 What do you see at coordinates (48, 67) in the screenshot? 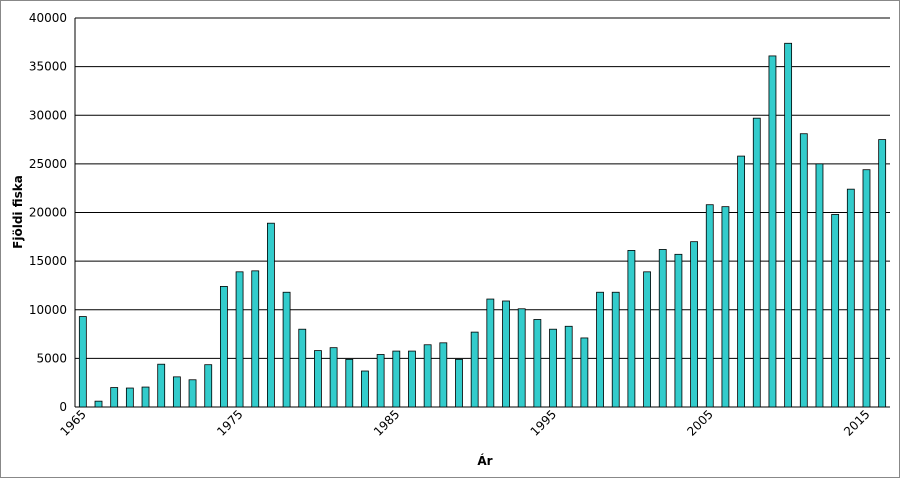
I see `y-tick-label: 35000` at bounding box center [48, 67].